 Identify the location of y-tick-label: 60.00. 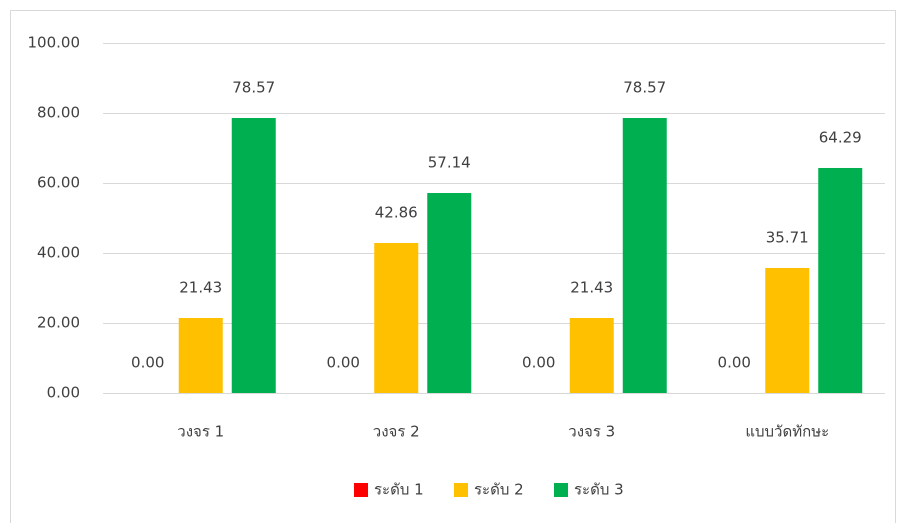
(58, 183).